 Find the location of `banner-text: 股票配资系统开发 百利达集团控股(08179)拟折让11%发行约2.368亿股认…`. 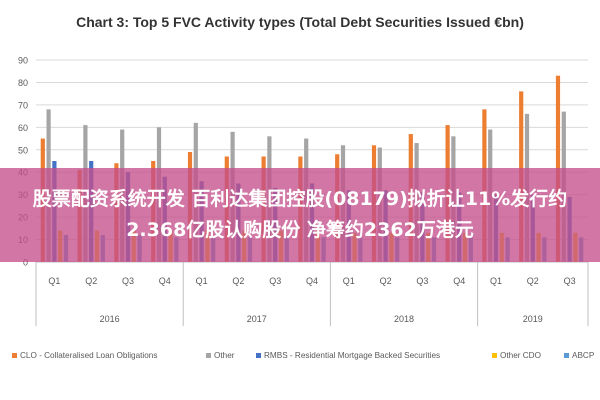

banner-text: 股票配资系统开发 百利达集团控股(08179)拟折让11%发行约2.368亿股认… is located at coordinates (300, 214).